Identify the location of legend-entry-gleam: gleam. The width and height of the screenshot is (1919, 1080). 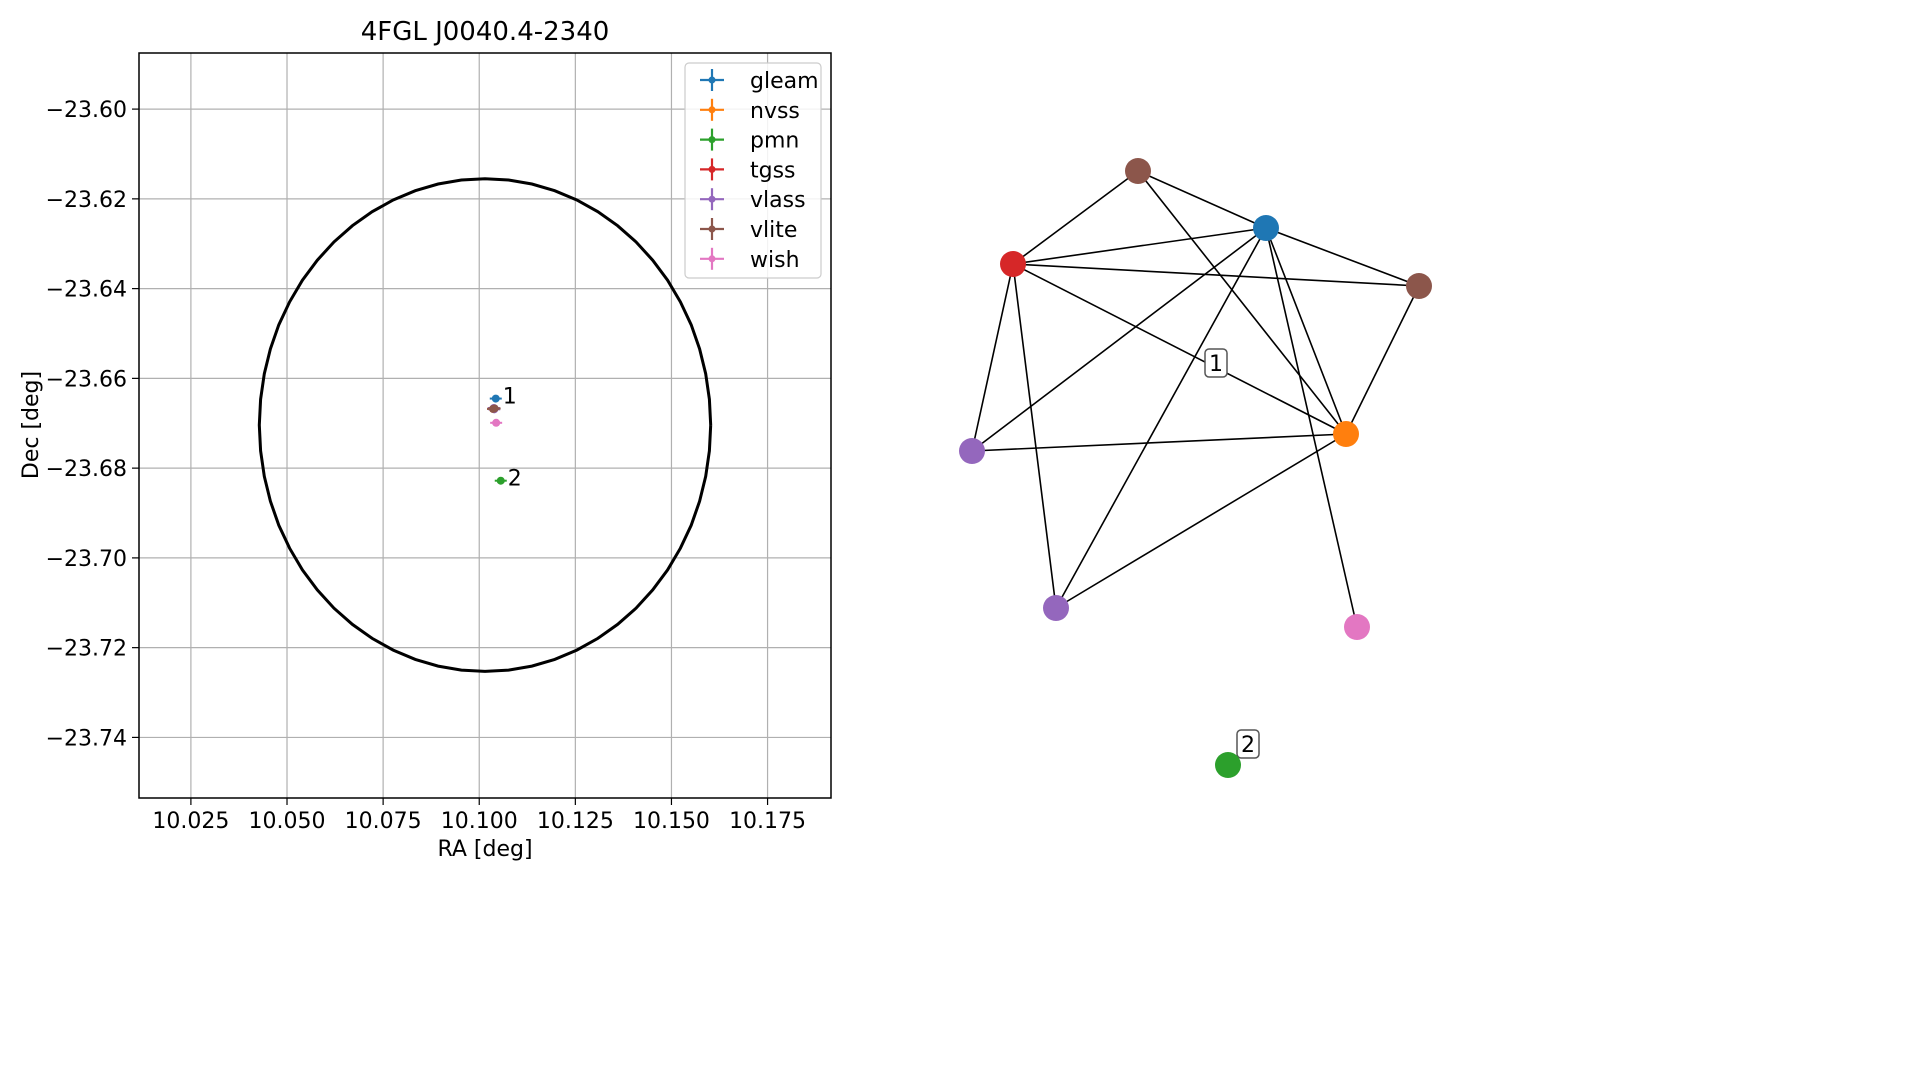
(759, 81).